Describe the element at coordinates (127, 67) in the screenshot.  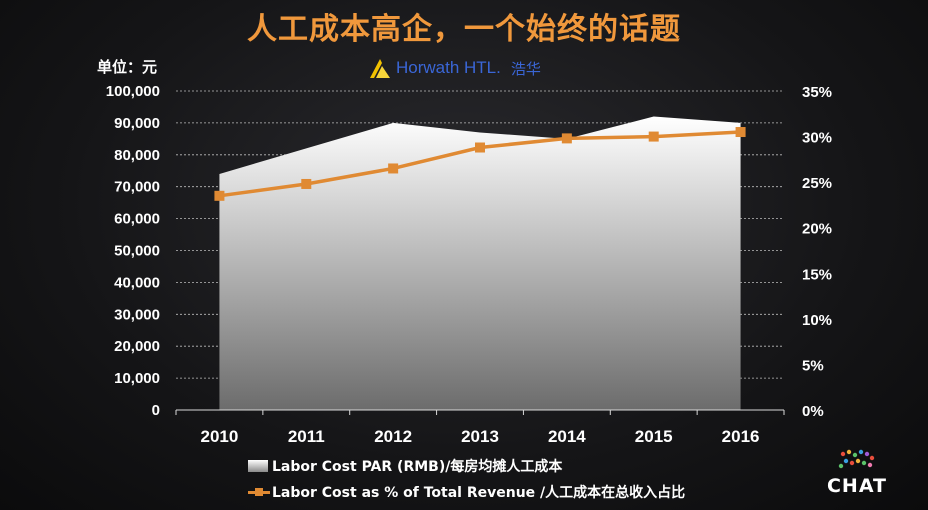
I see `unit-label: 单位：元` at that location.